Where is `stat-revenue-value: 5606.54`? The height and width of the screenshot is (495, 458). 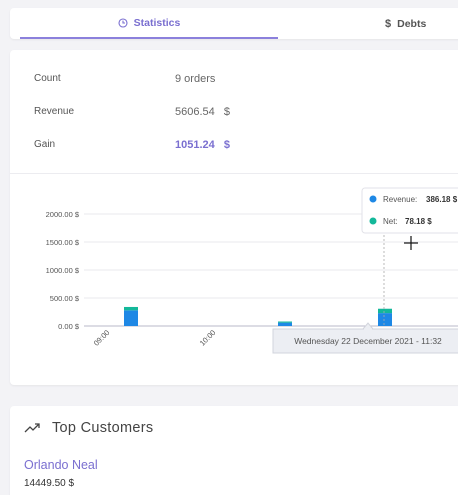 stat-revenue-value: 5606.54 is located at coordinates (195, 112).